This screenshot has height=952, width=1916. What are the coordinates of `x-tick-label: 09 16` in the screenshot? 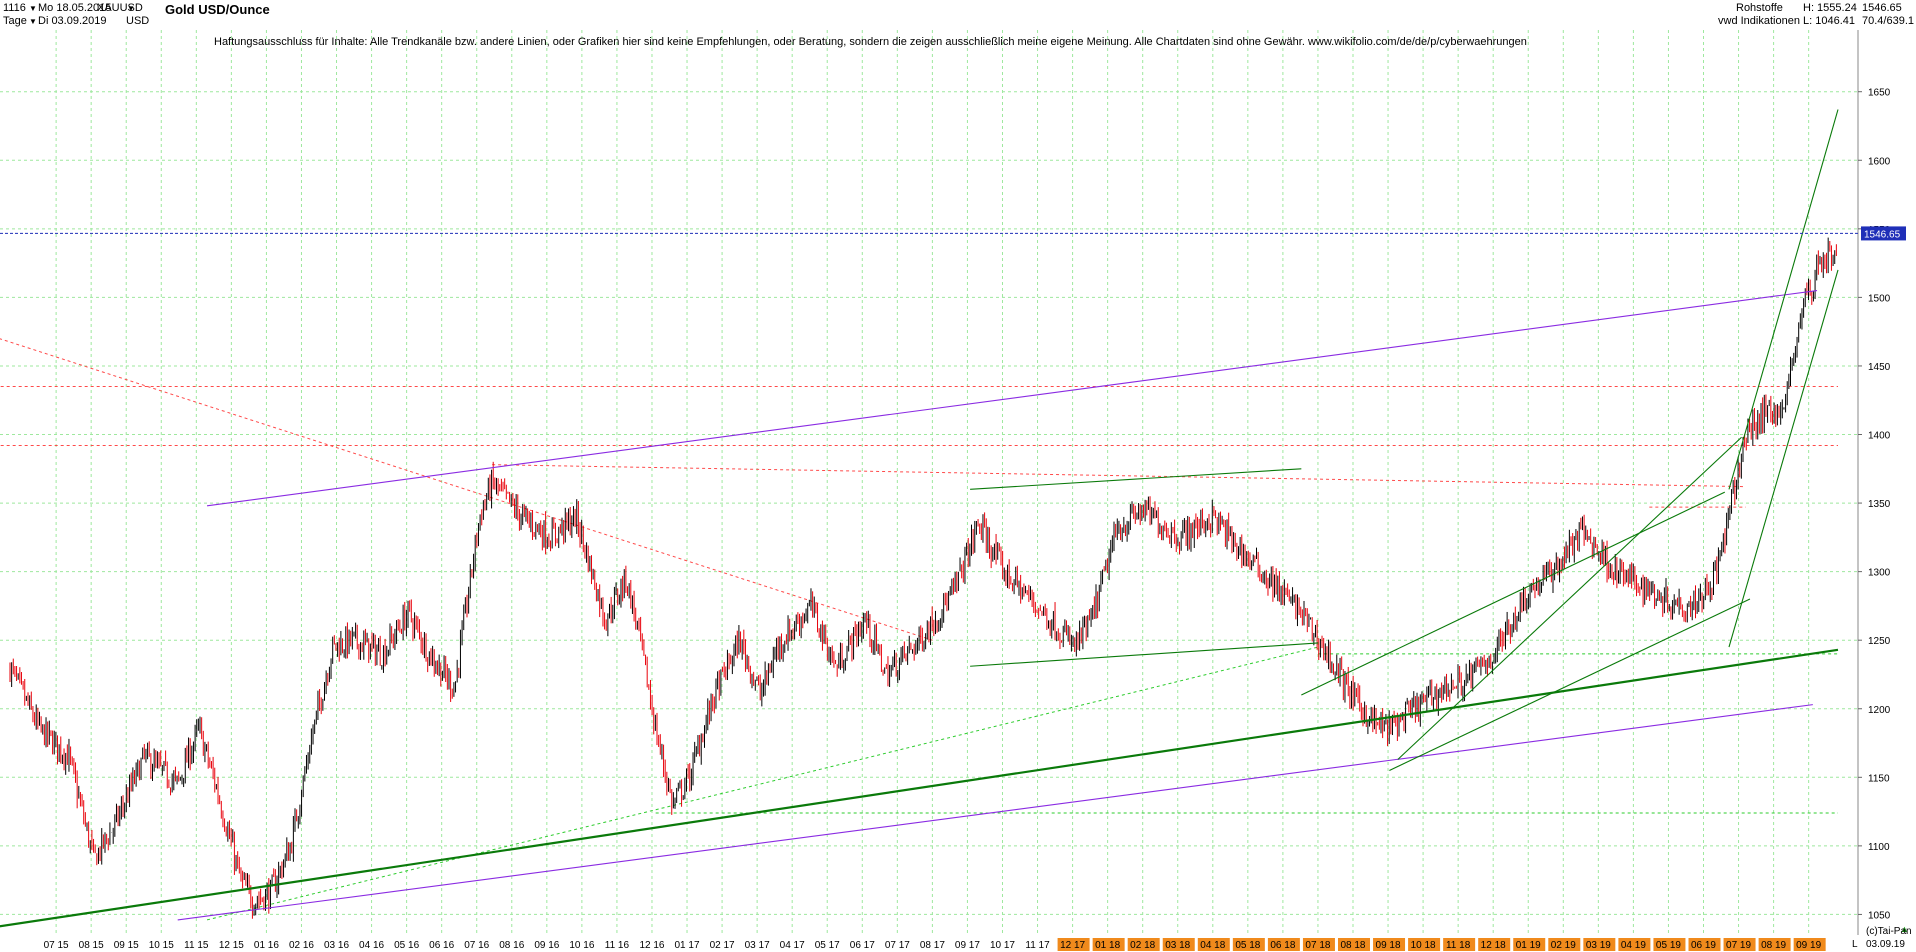 It's located at (546, 945).